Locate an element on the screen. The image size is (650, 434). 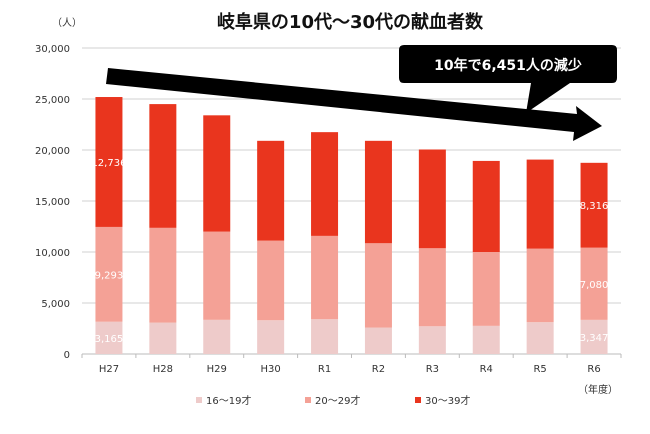
y-tick-label: 5,000 is located at coordinates (55, 304).